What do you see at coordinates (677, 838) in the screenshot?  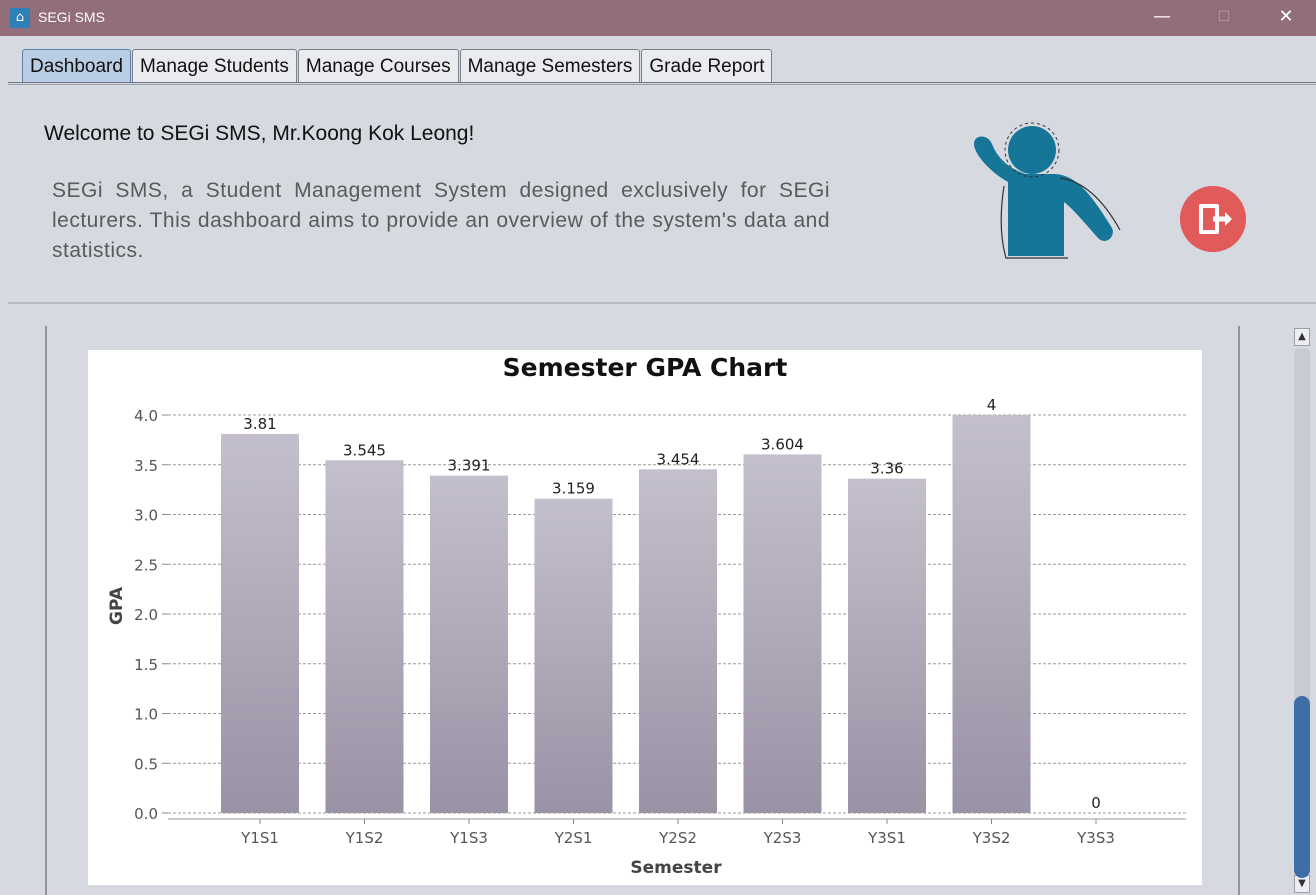 I see `x-tick-label: Y2S2` at bounding box center [677, 838].